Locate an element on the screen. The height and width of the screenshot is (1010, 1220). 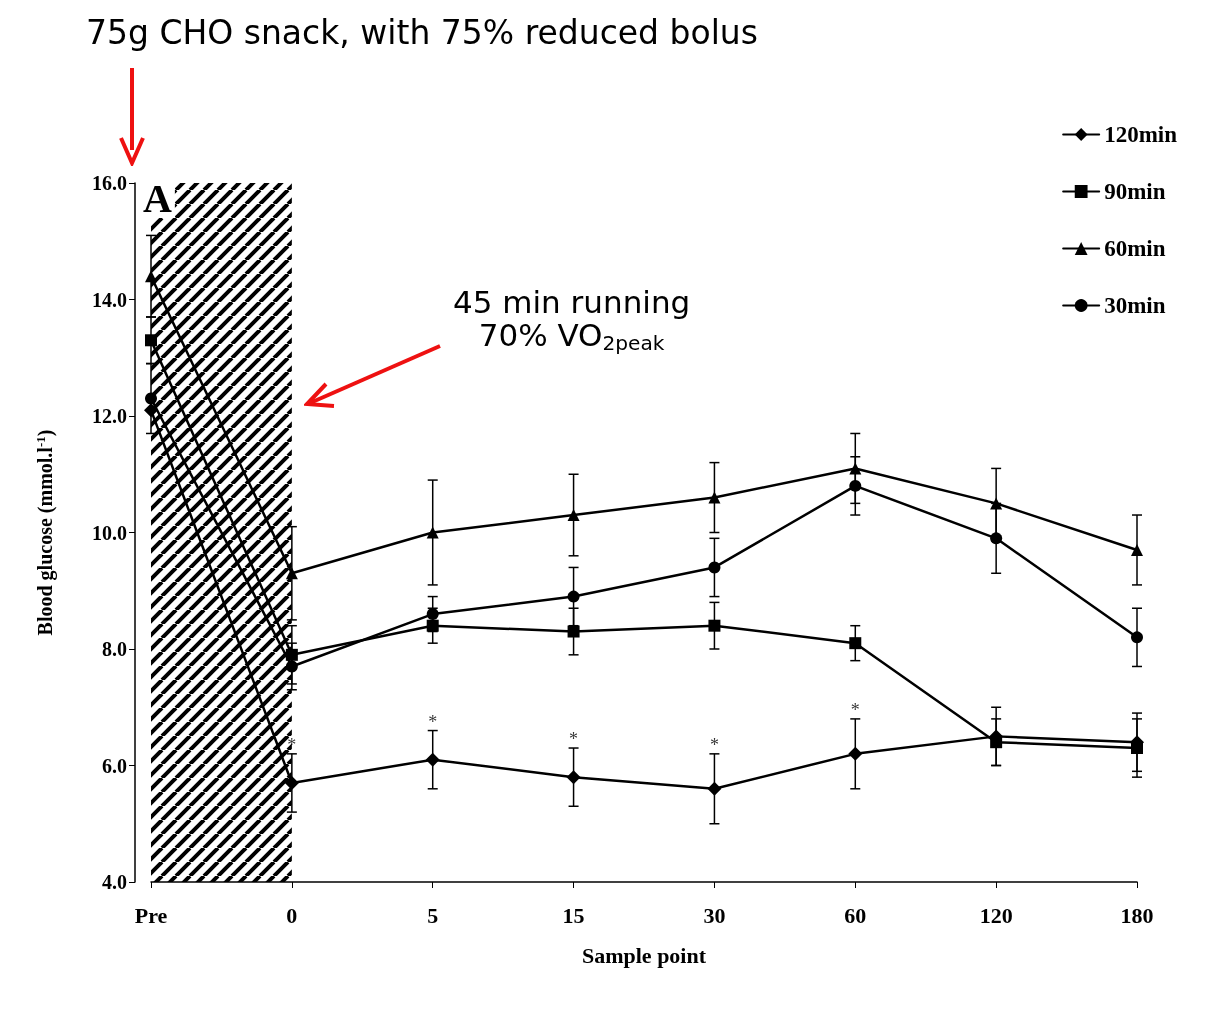
x-tick-label: 30 is located at coordinates (714, 915).